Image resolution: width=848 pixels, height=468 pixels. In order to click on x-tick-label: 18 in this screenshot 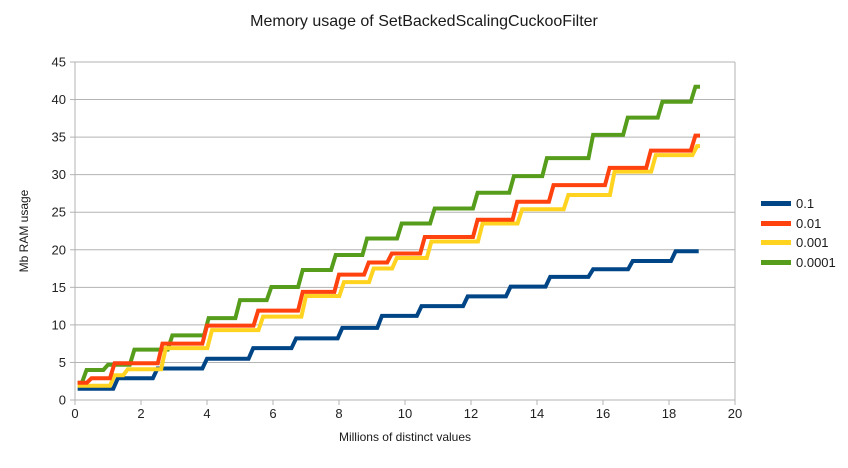, I will do `click(669, 413)`.